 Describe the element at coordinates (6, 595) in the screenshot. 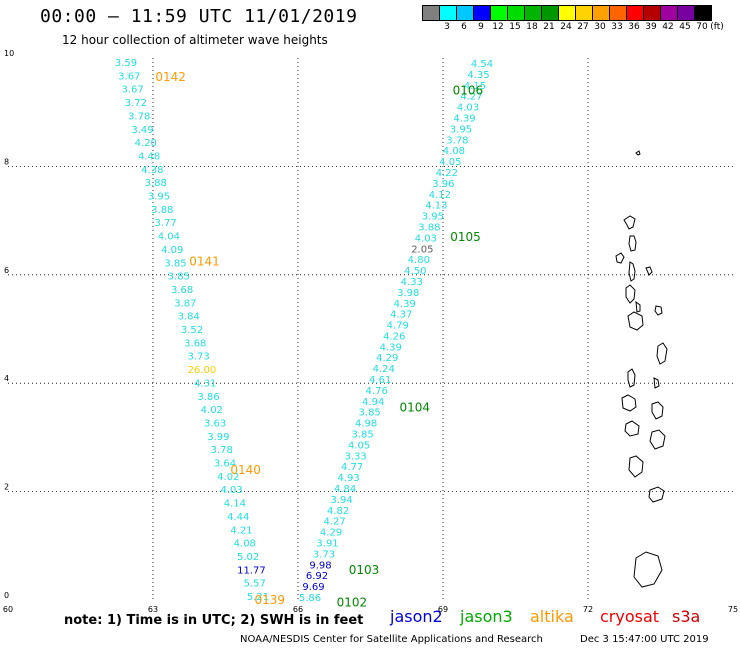

I see `lat-tick-label: 0` at that location.